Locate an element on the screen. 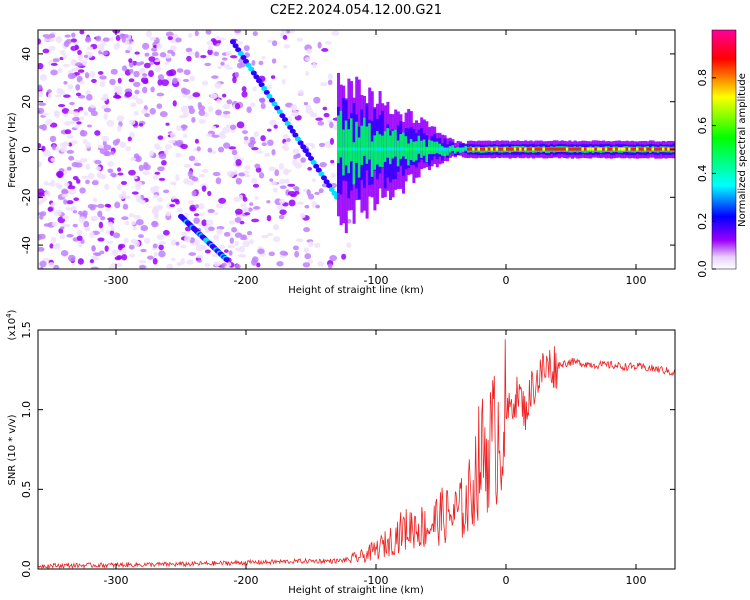 The image size is (750, 600). snr-multiplier: (x104) is located at coordinates (11, 324).